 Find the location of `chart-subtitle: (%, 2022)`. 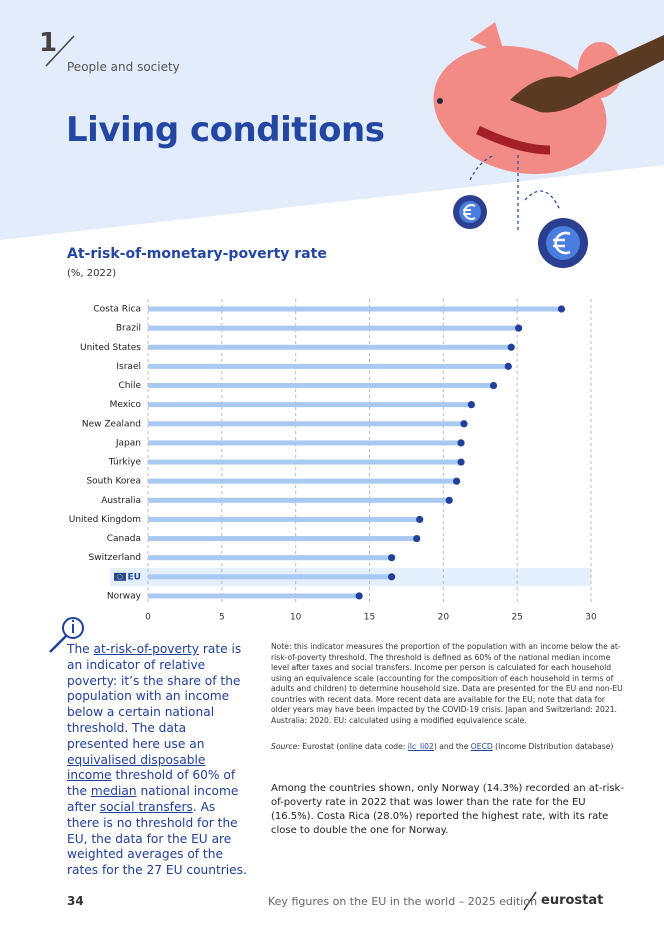

chart-subtitle: (%, 2022) is located at coordinates (92, 273).